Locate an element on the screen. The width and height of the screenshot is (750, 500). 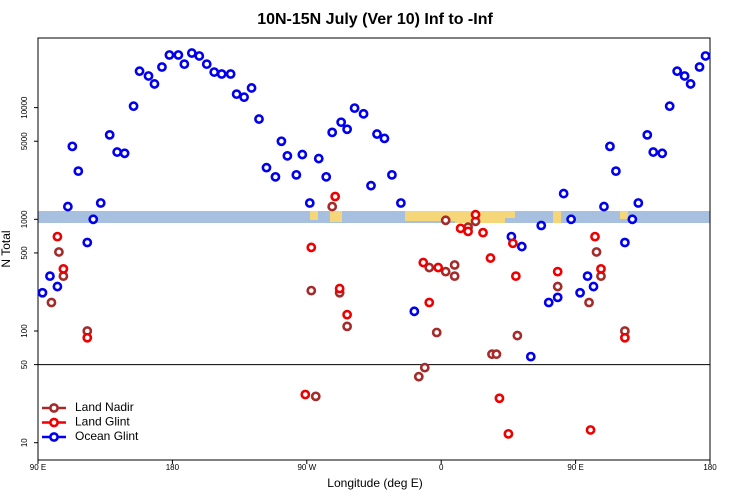
x-axis-label: Longitude (deg E) is located at coordinates (374, 483).